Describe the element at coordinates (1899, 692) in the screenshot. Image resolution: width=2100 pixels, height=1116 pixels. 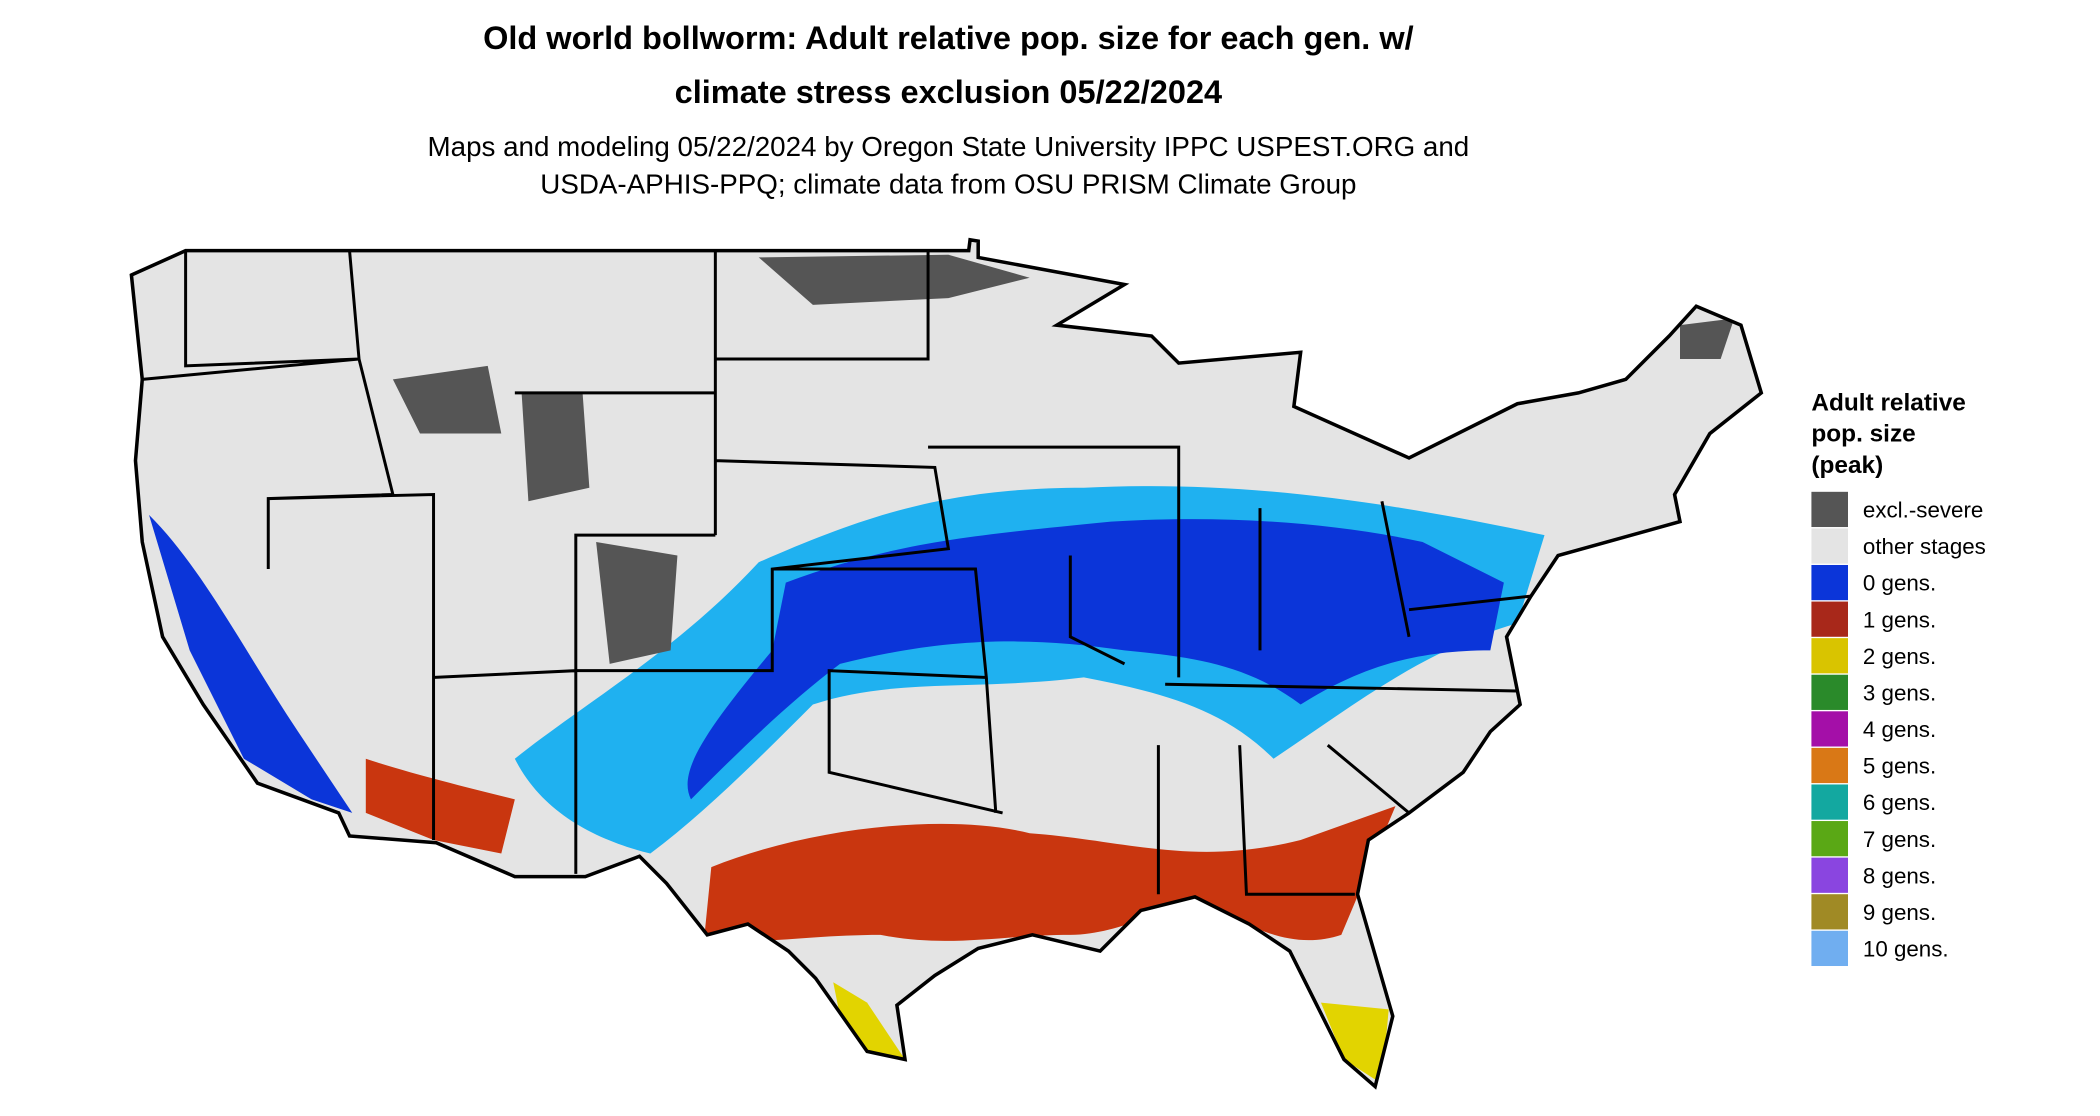
I see `legend-label: 3 gens.` at that location.